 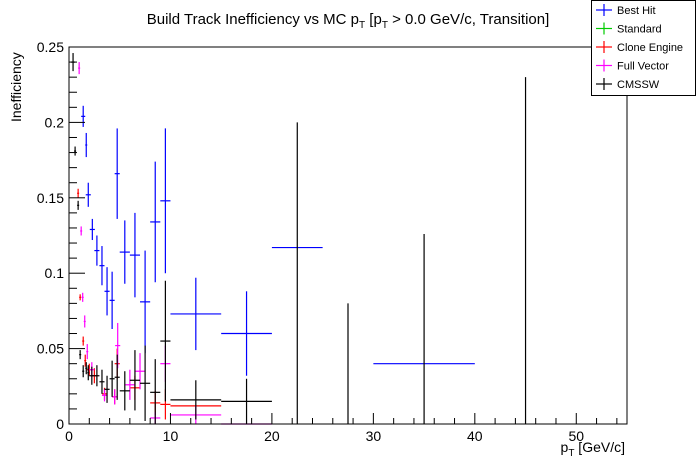 What do you see at coordinates (50, 349) in the screenshot?
I see `y-tick-label: 0.05` at bounding box center [50, 349].